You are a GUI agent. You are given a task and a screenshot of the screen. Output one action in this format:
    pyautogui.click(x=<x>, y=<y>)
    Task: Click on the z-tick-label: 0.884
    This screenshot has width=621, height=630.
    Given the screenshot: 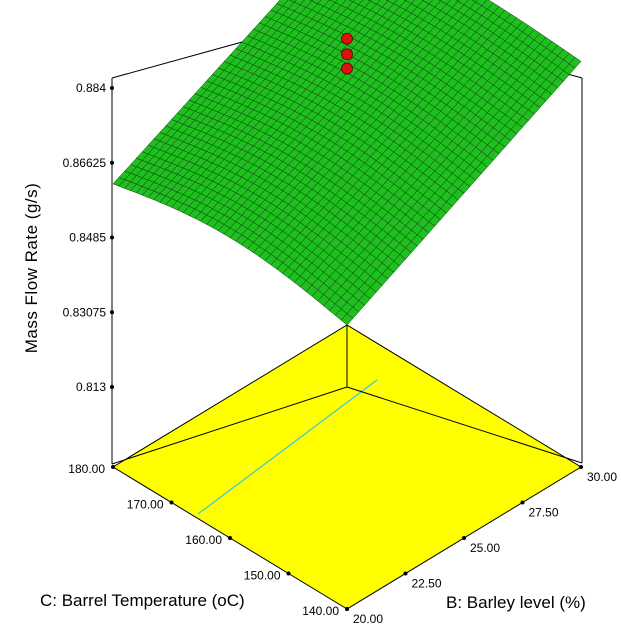 What is the action you would take?
    pyautogui.click(x=91, y=88)
    